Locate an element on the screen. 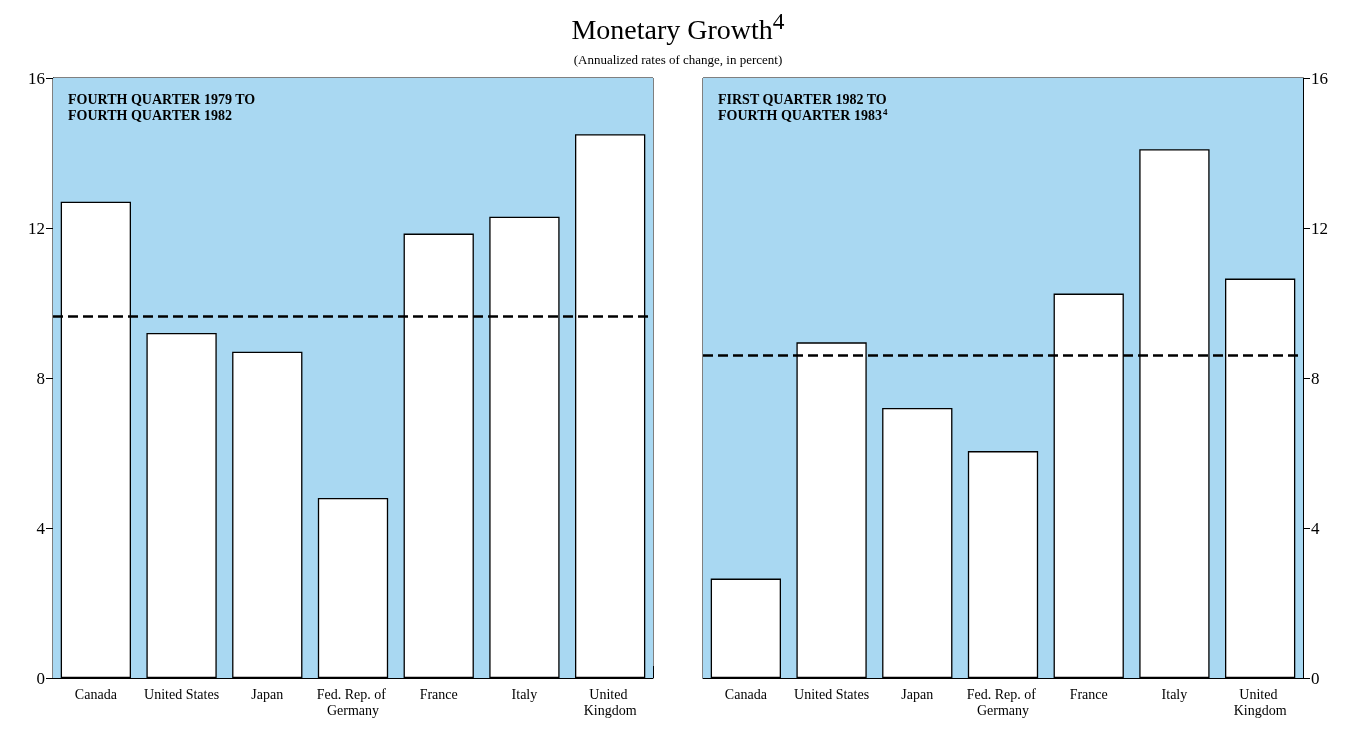 The image size is (1357, 742). text: FOURTH QUARTER 1979 TO FOURTH QUARTER 1982 is located at coordinates (162, 107).